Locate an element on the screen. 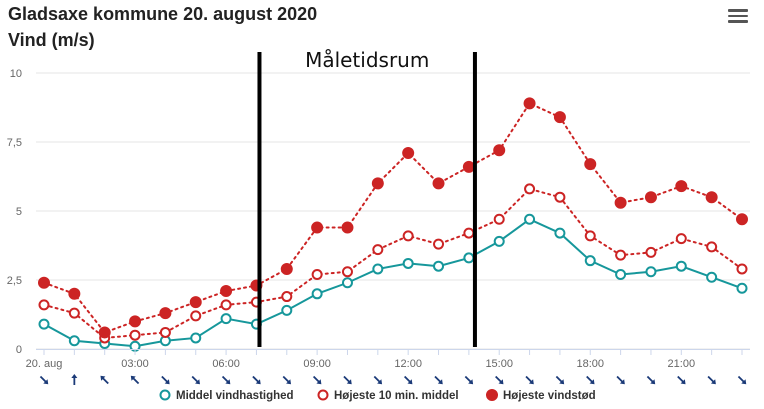 The image size is (764, 409). x-tick-label: 09:00 is located at coordinates (317, 364).